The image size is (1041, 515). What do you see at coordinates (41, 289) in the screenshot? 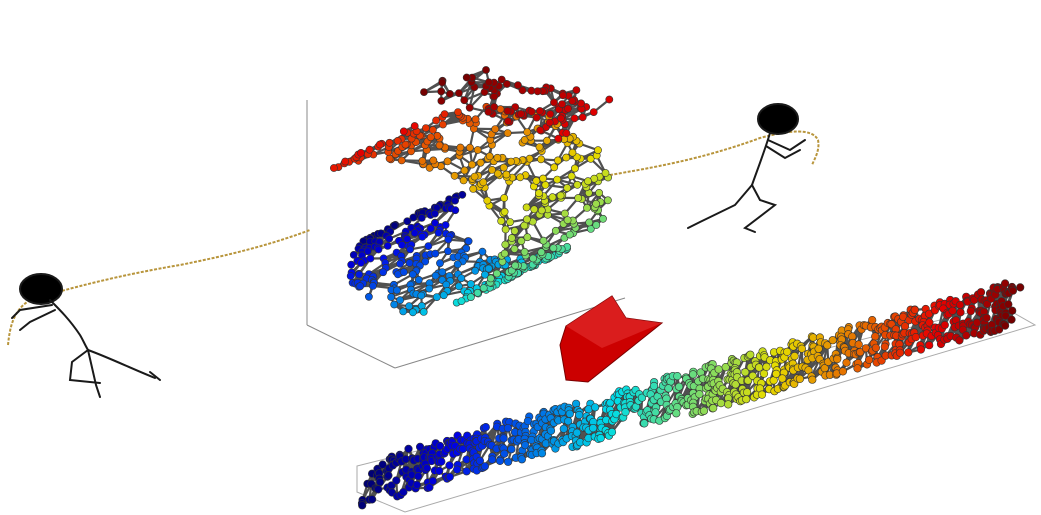
I see `left-figure-head` at bounding box center [41, 289].